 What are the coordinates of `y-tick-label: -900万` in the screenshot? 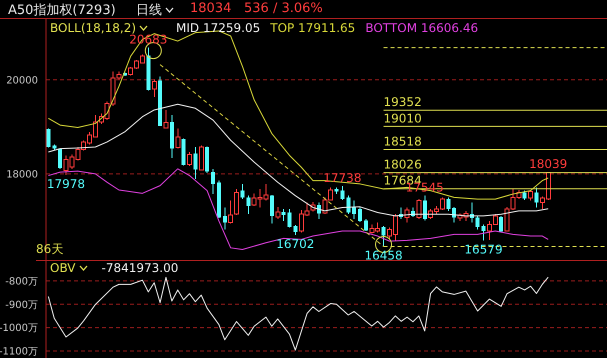 It's located at (21, 305).